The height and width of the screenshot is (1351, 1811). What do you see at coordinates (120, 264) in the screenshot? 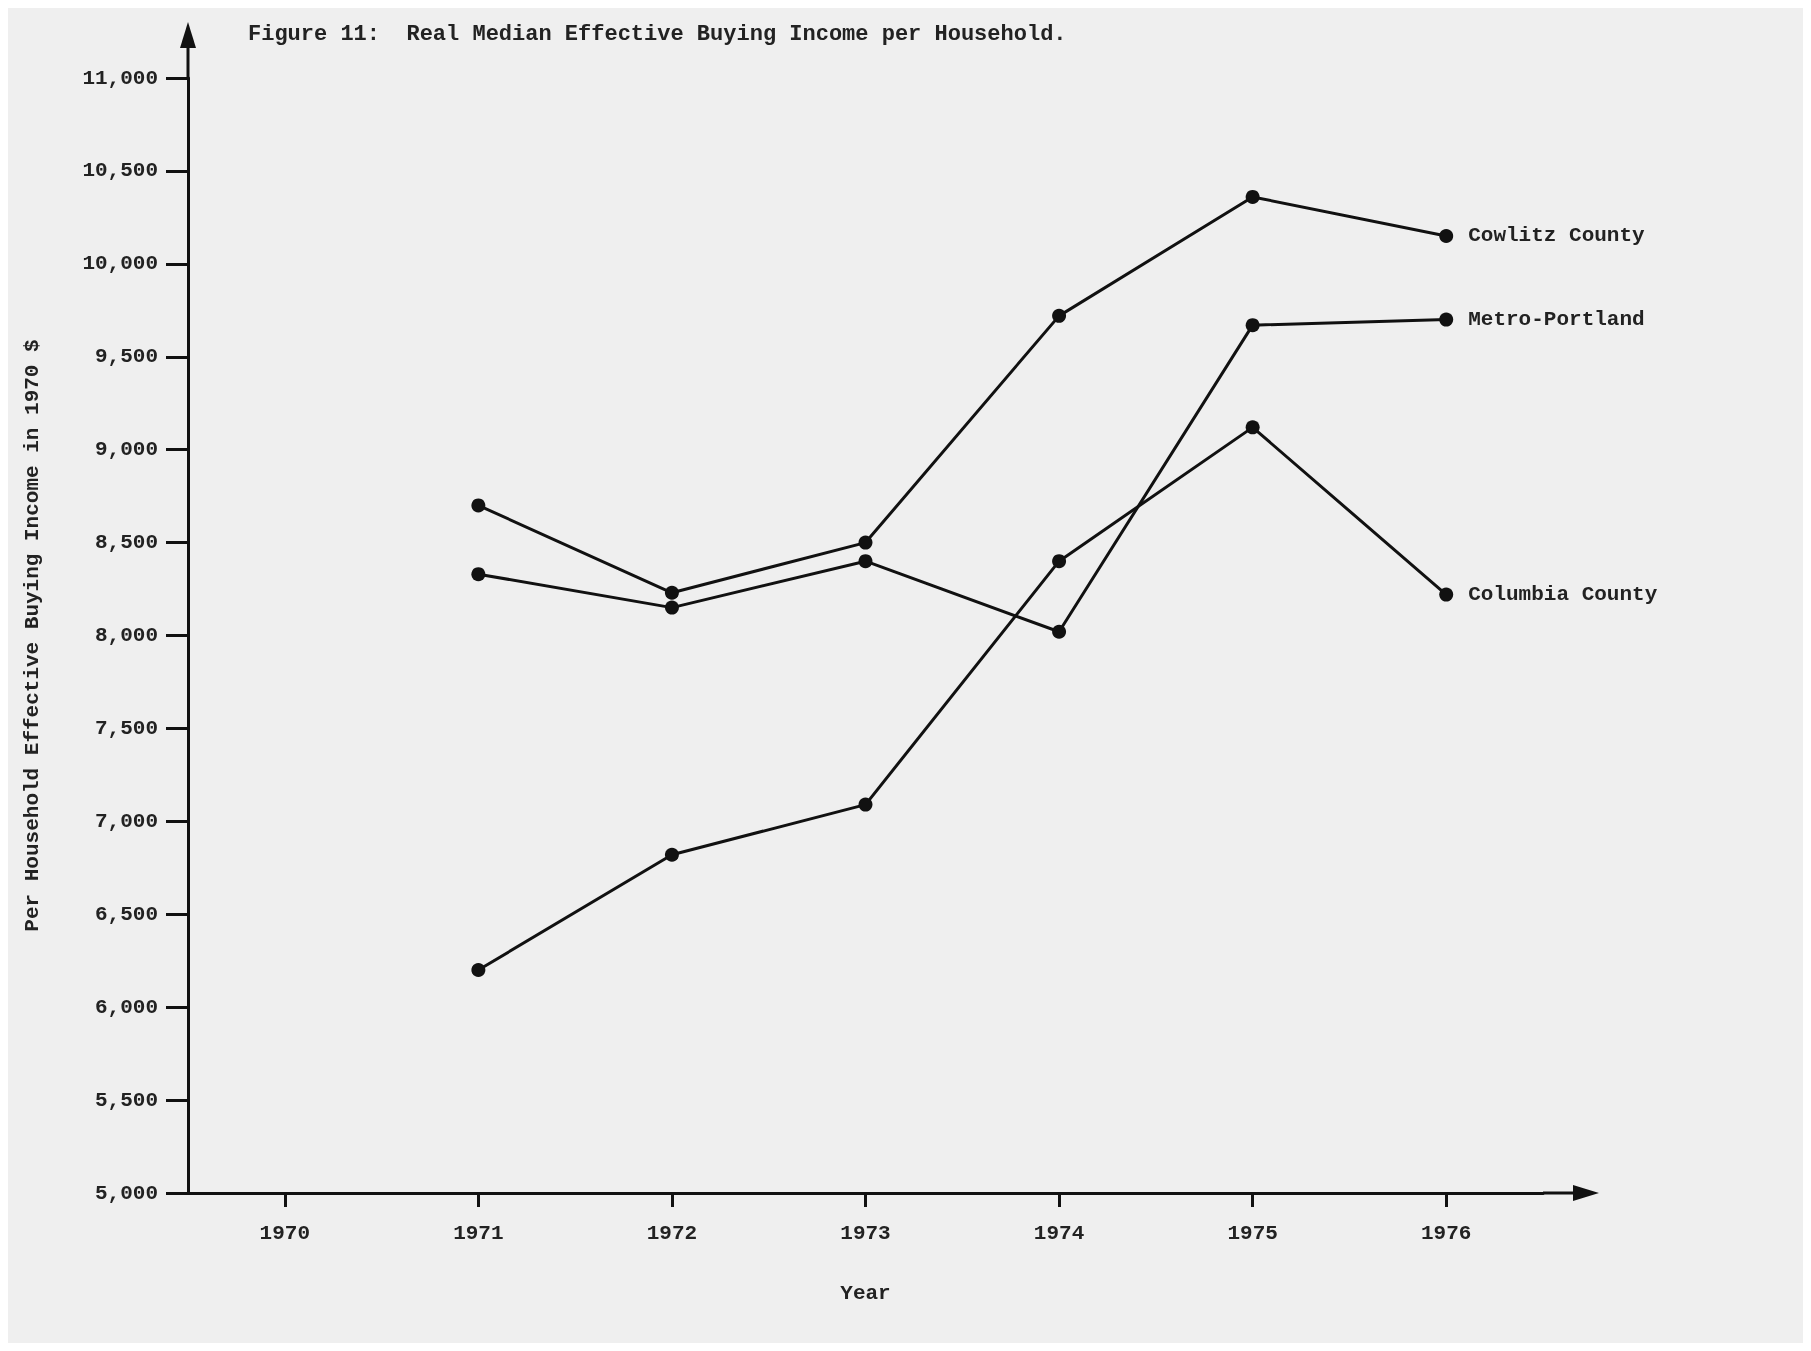
I see `y-tick-label: 10,000` at bounding box center [120, 264].